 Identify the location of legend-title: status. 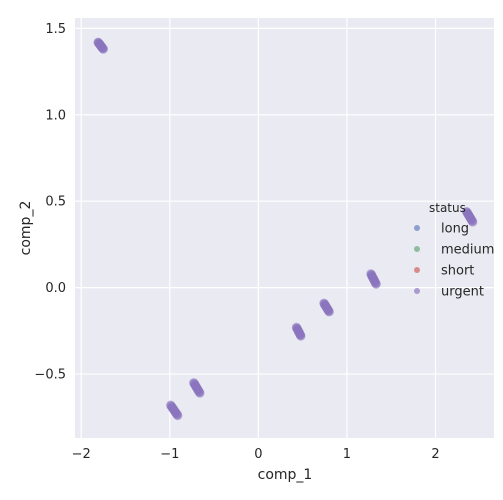
(447, 208).